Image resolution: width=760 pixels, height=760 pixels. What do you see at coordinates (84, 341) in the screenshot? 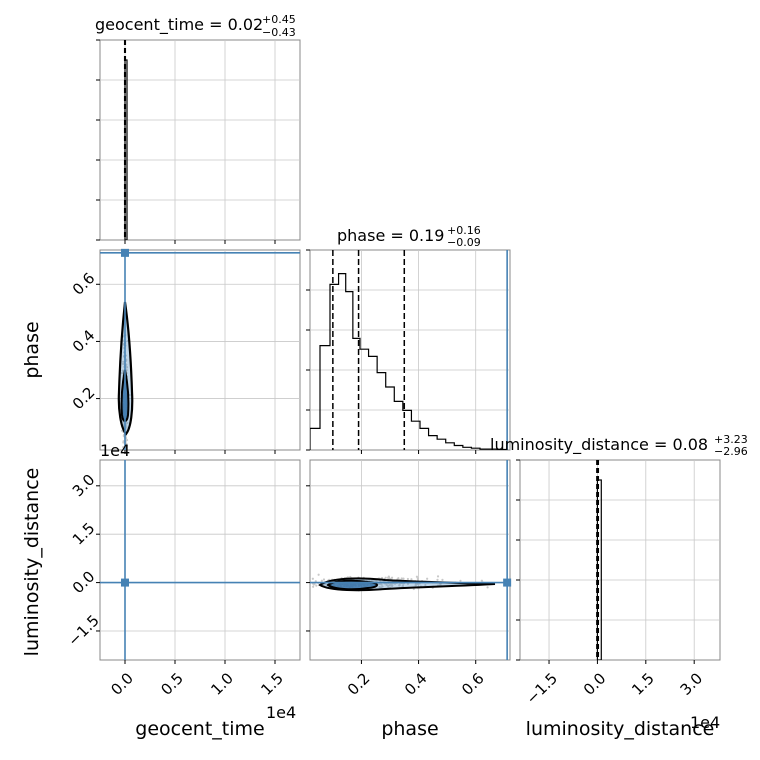
I see `y-tick-label-phase: 0.4` at bounding box center [84, 341].